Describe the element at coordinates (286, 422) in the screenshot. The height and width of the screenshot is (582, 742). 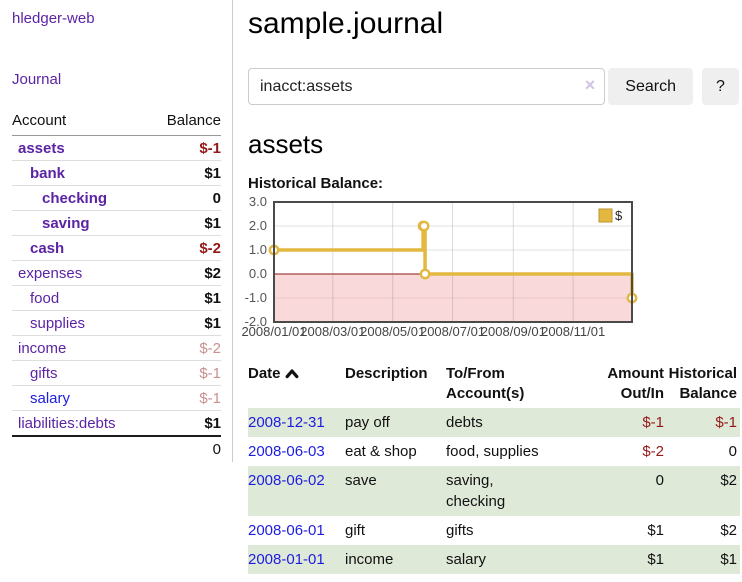
I see `transaction-date-link: 2008-12-31` at that location.